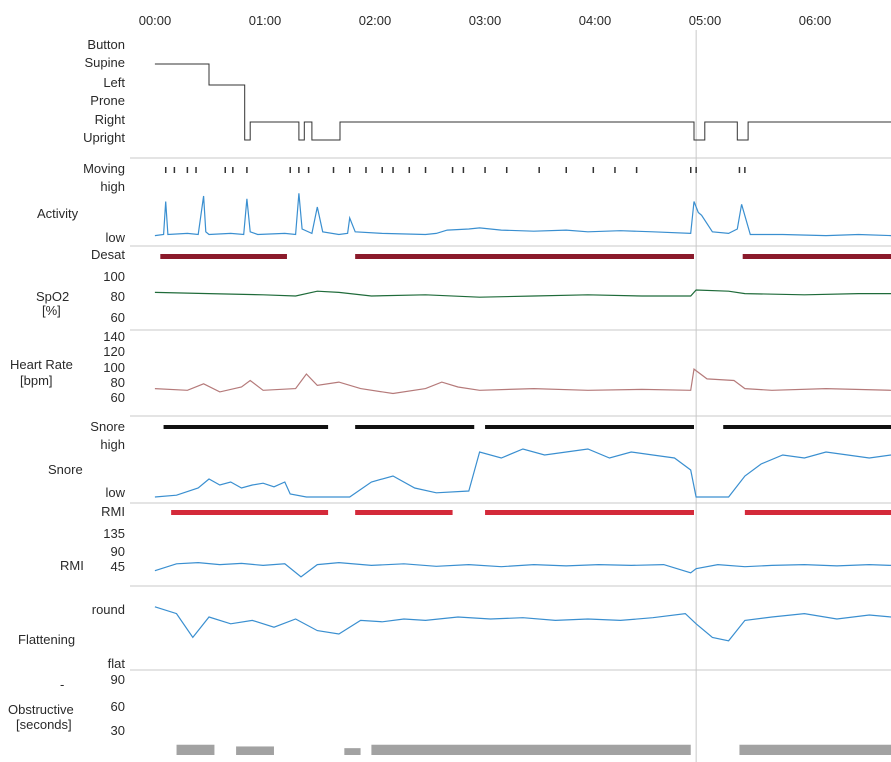 The width and height of the screenshot is (891, 762). I want to click on snore-line, so click(522, 473).